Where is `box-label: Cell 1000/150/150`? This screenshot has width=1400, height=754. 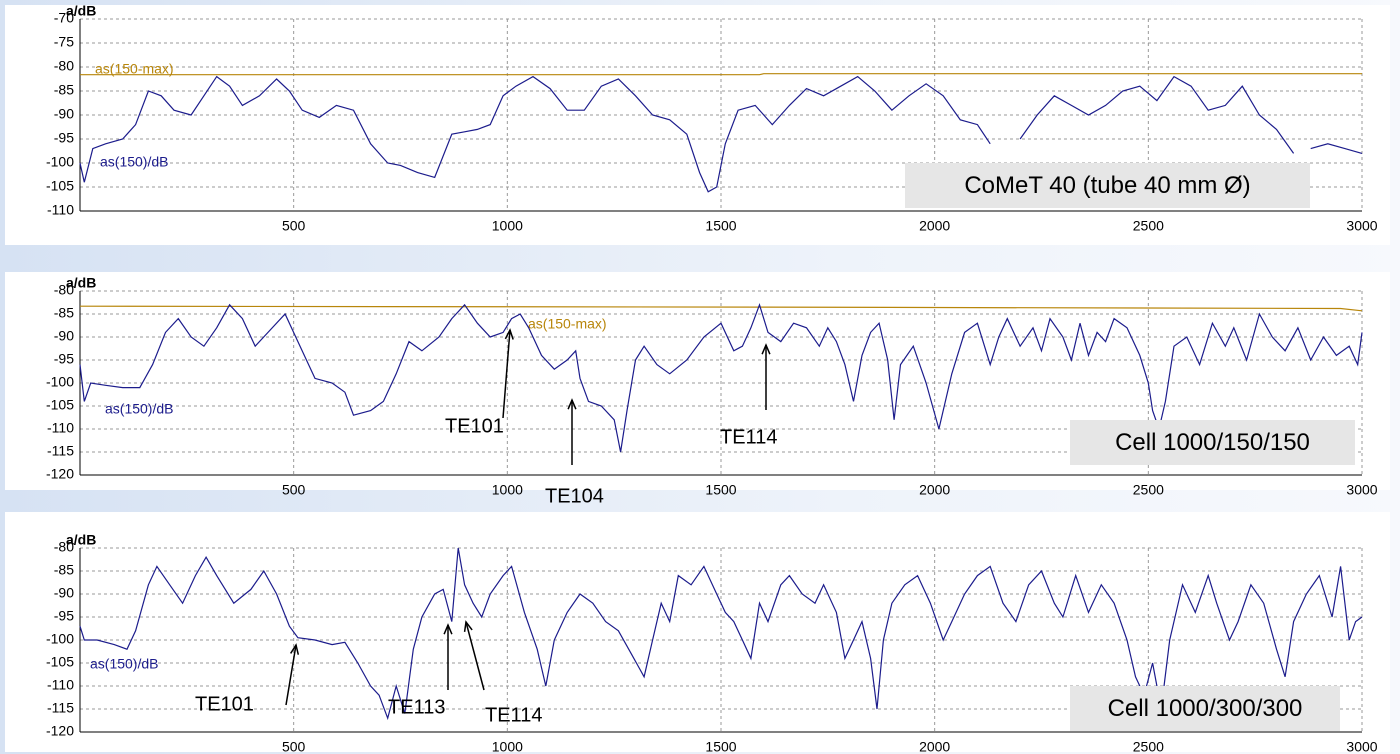
box-label: Cell 1000/150/150 is located at coordinates (1212, 442).